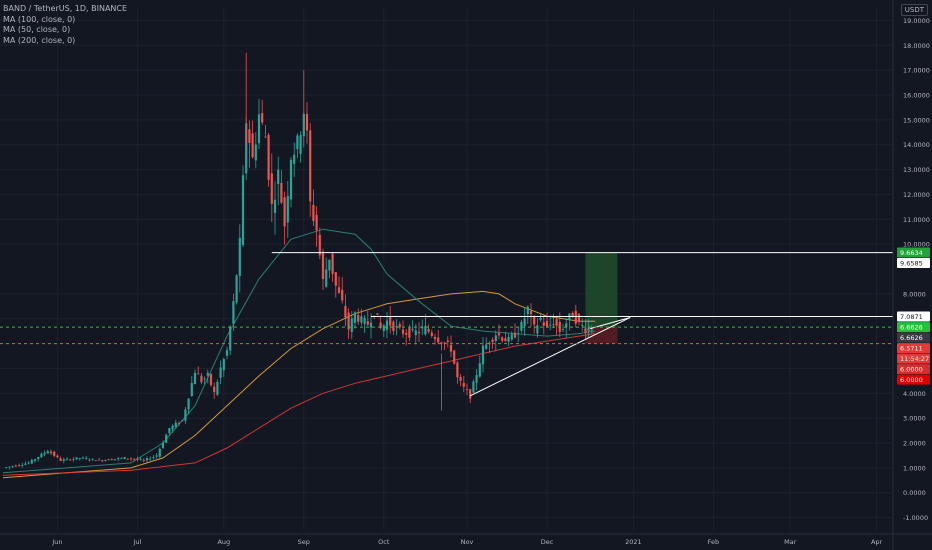 The image size is (932, 550). Describe the element at coordinates (914, 294) in the screenshot. I see `y-tick-label: 8.0000` at that location.